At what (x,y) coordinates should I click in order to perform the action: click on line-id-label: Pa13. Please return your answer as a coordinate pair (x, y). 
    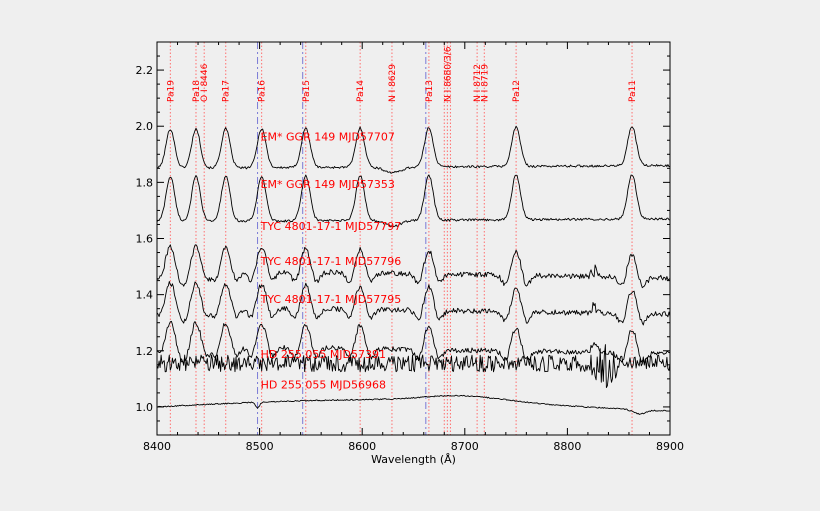
    Looking at the image, I should click on (430, 91).